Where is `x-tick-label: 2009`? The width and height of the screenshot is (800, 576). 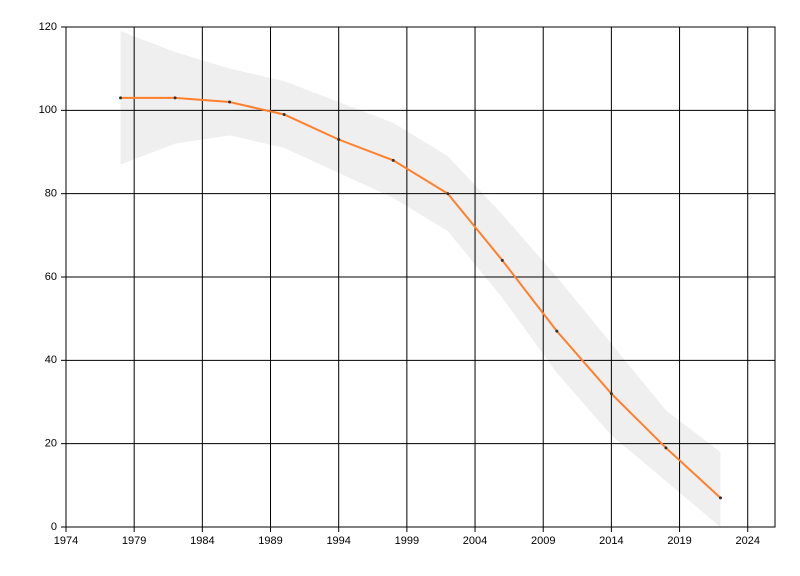 x-tick-label: 2009 is located at coordinates (543, 541).